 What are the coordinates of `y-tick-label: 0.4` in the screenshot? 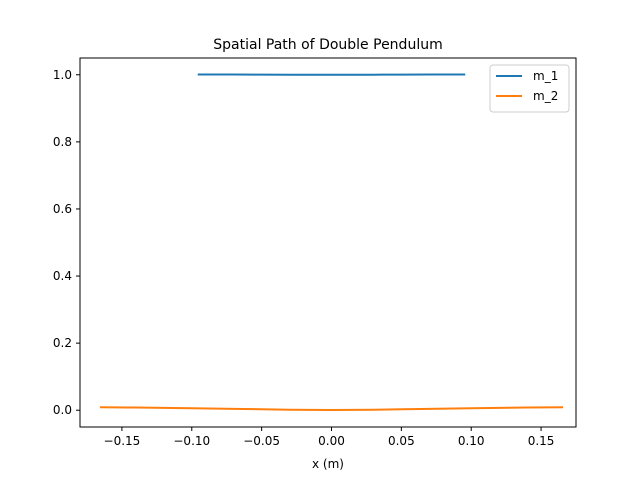 It's located at (62, 276).